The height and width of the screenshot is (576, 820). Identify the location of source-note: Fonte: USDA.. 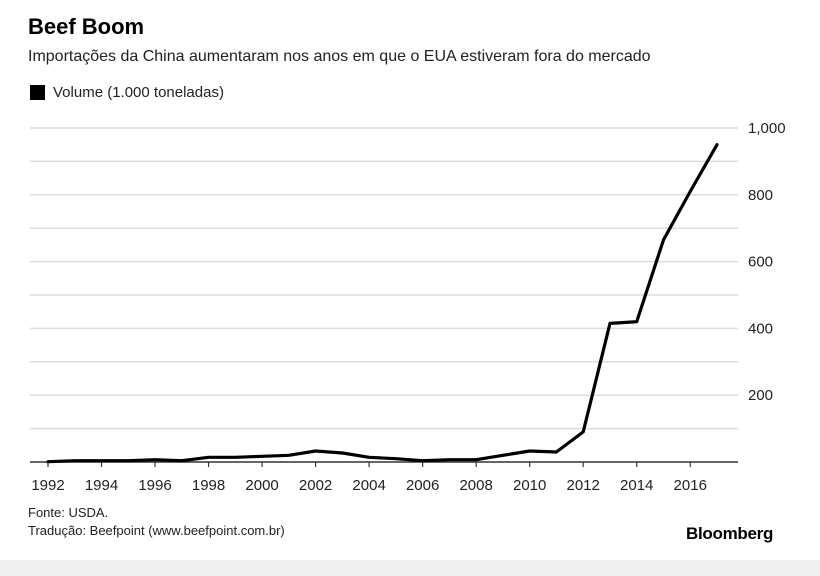
(68, 512).